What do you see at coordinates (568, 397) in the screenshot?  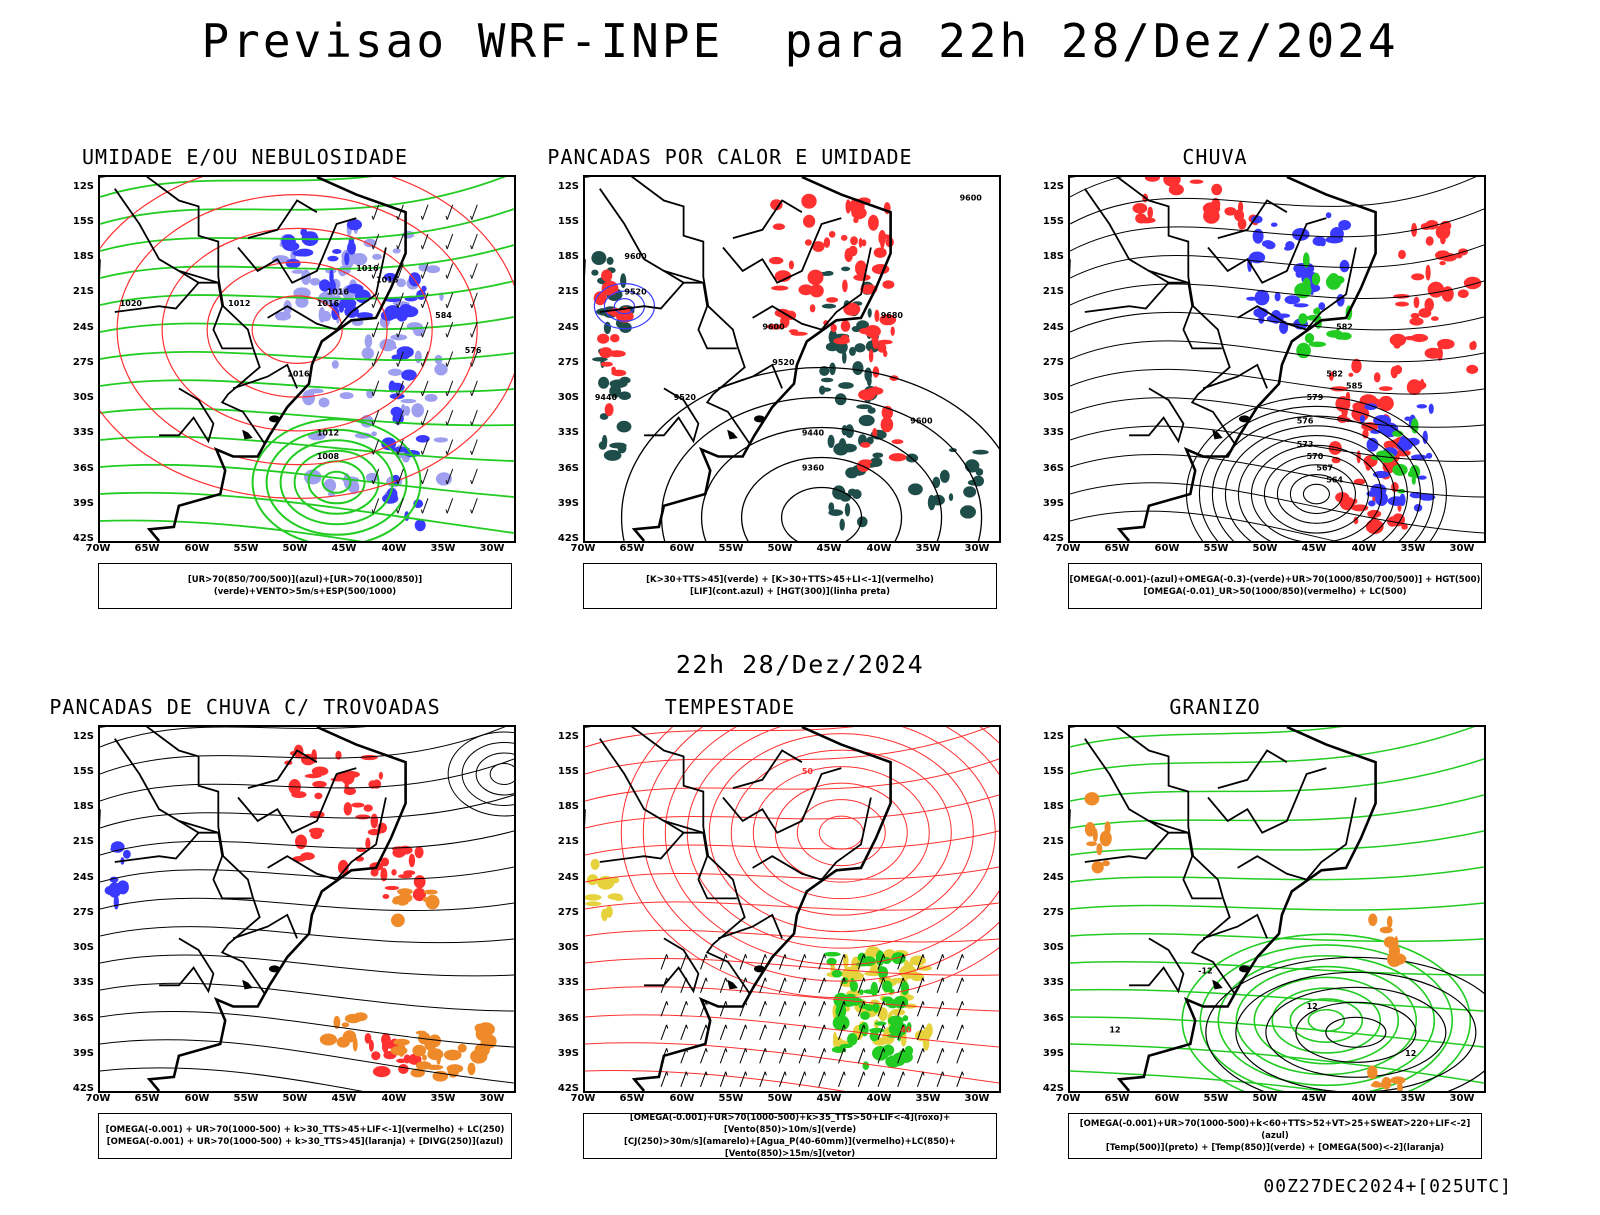 I see `lat-tick-label: 30S` at bounding box center [568, 397].